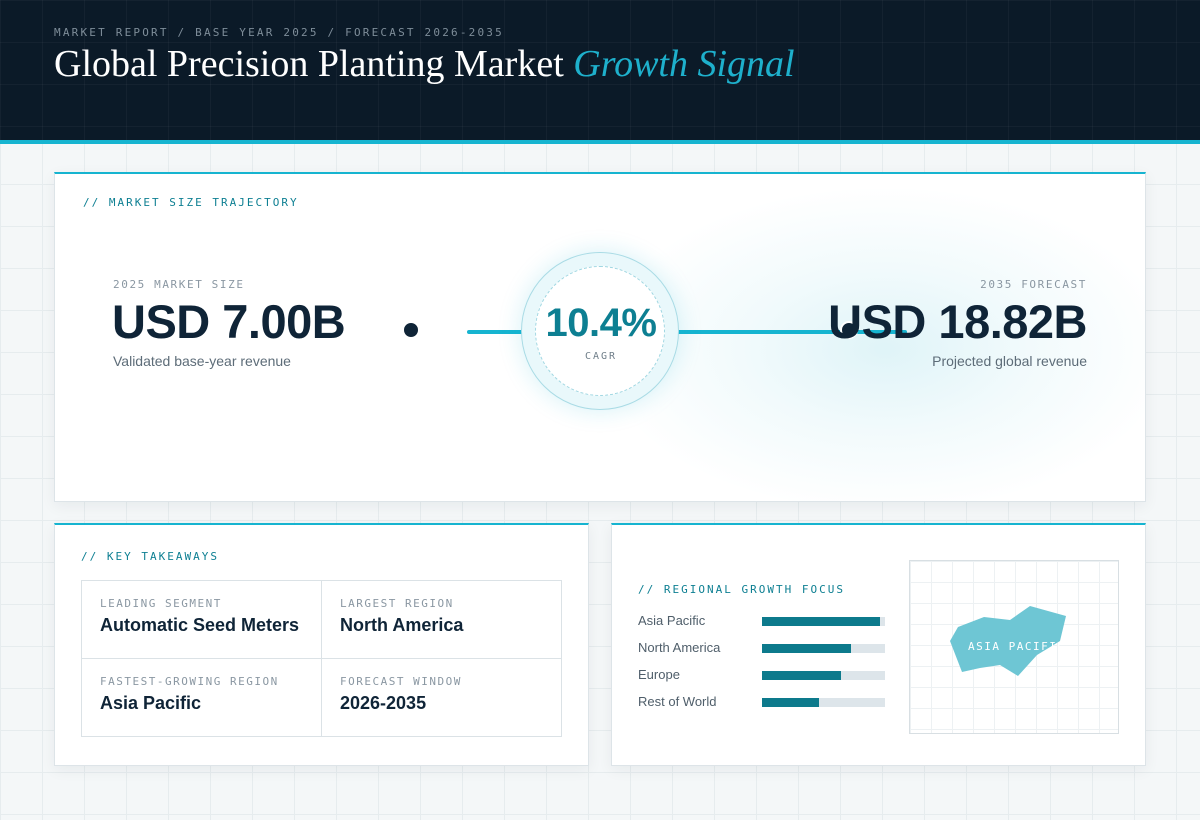 The image size is (1200, 820). What do you see at coordinates (442, 698) in the screenshot?
I see `takeaway-forecast-window: FORECAST WINDOW 2026-2035` at bounding box center [442, 698].